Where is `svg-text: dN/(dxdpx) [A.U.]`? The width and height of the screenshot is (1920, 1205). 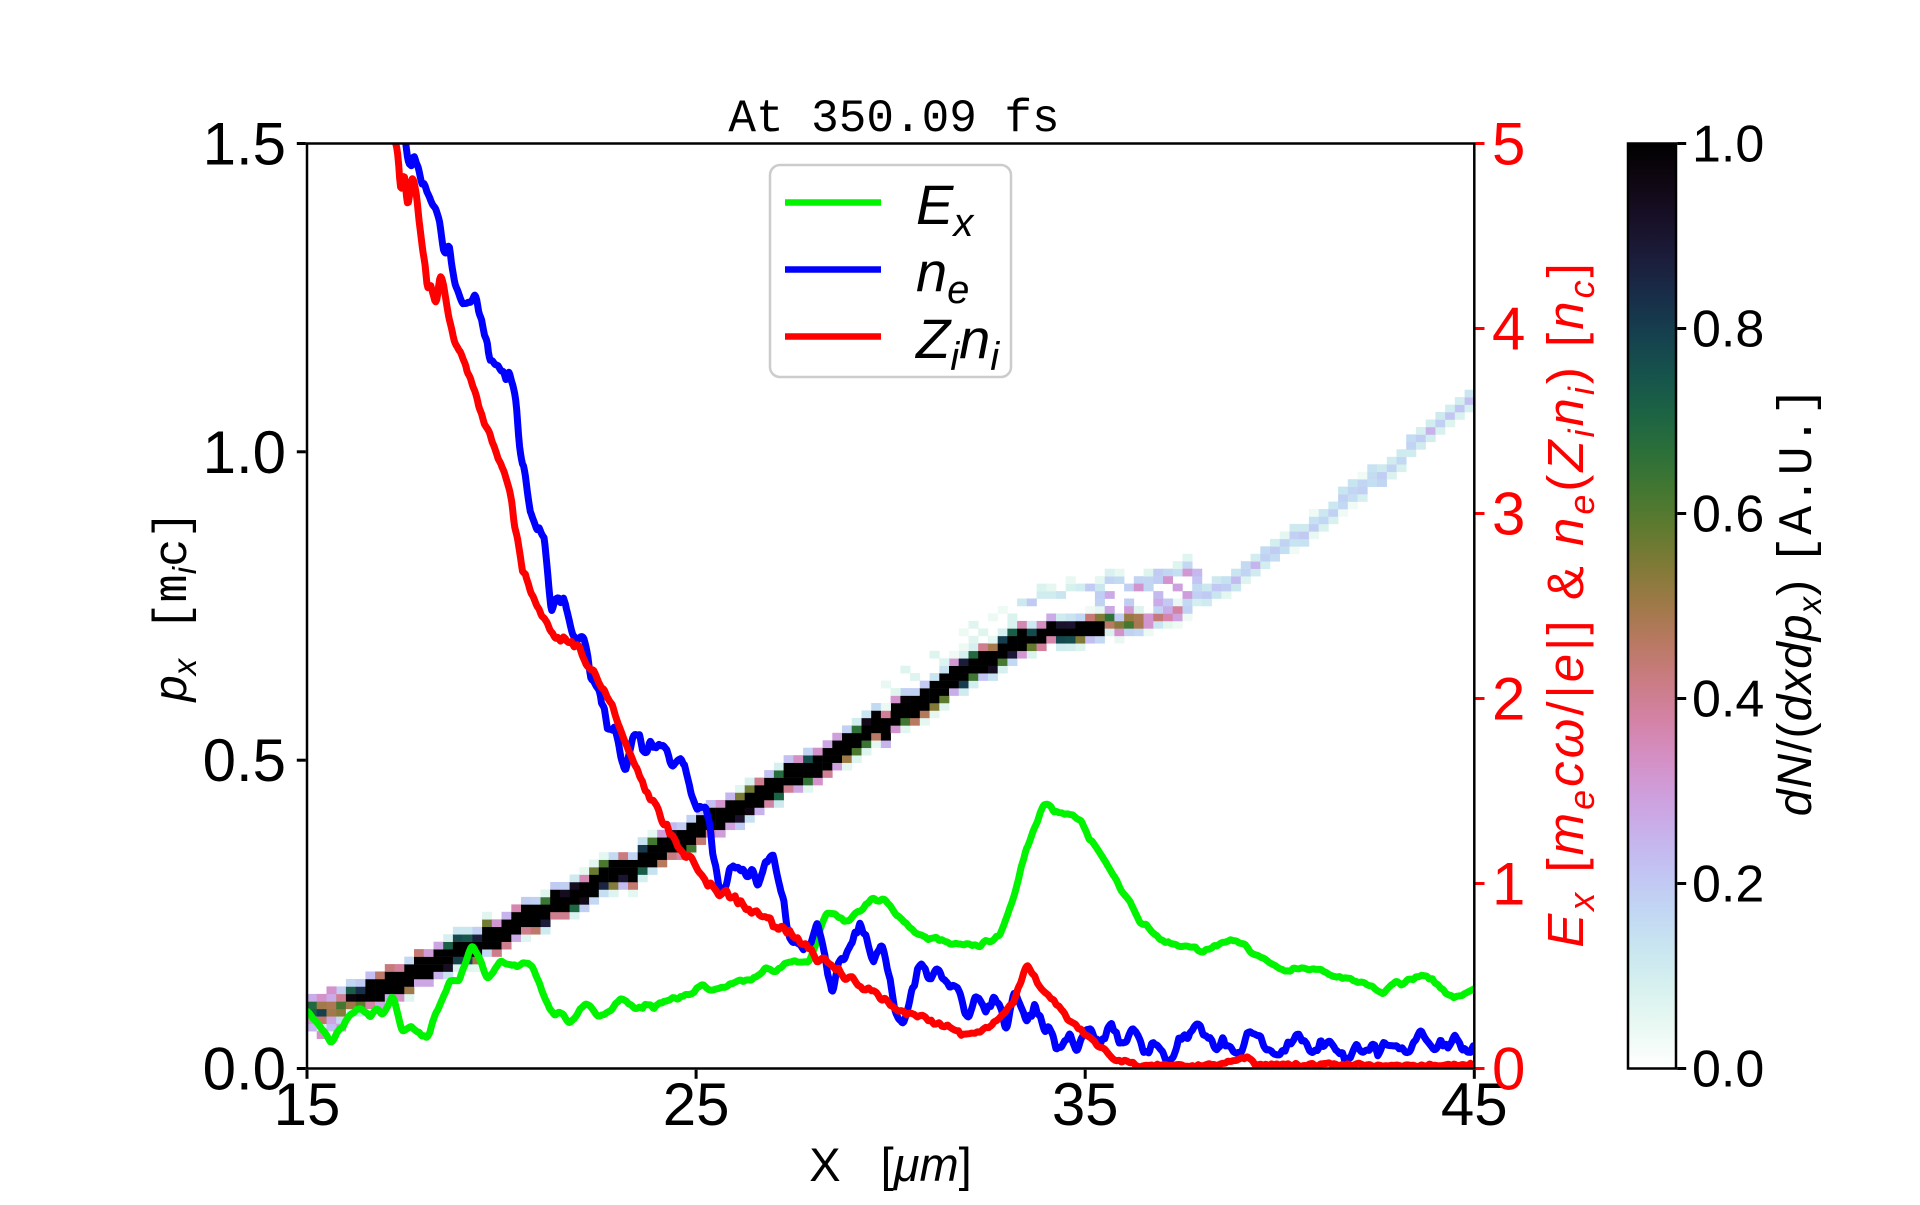 svg-text: dN/(dxdpx) [A.U.] is located at coordinates (1798, 601).